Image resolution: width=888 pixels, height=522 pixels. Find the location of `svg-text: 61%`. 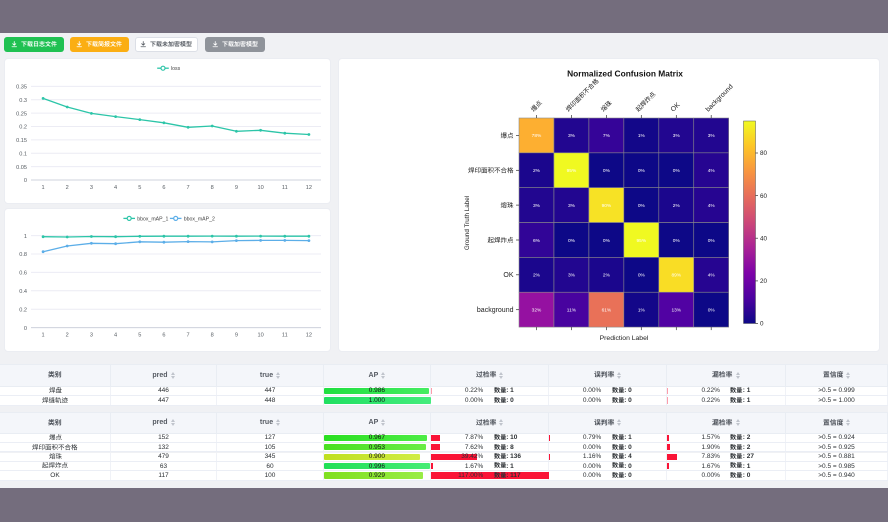

svg-text: 61% is located at coordinates (606, 310).